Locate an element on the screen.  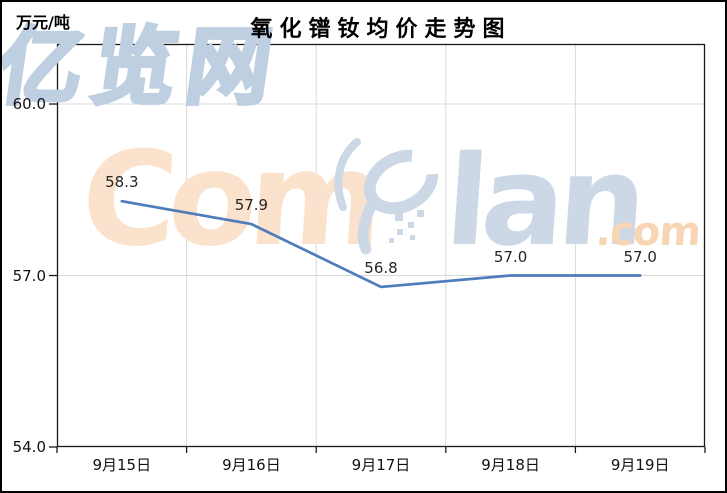
price-line is located at coordinates (381, 244).